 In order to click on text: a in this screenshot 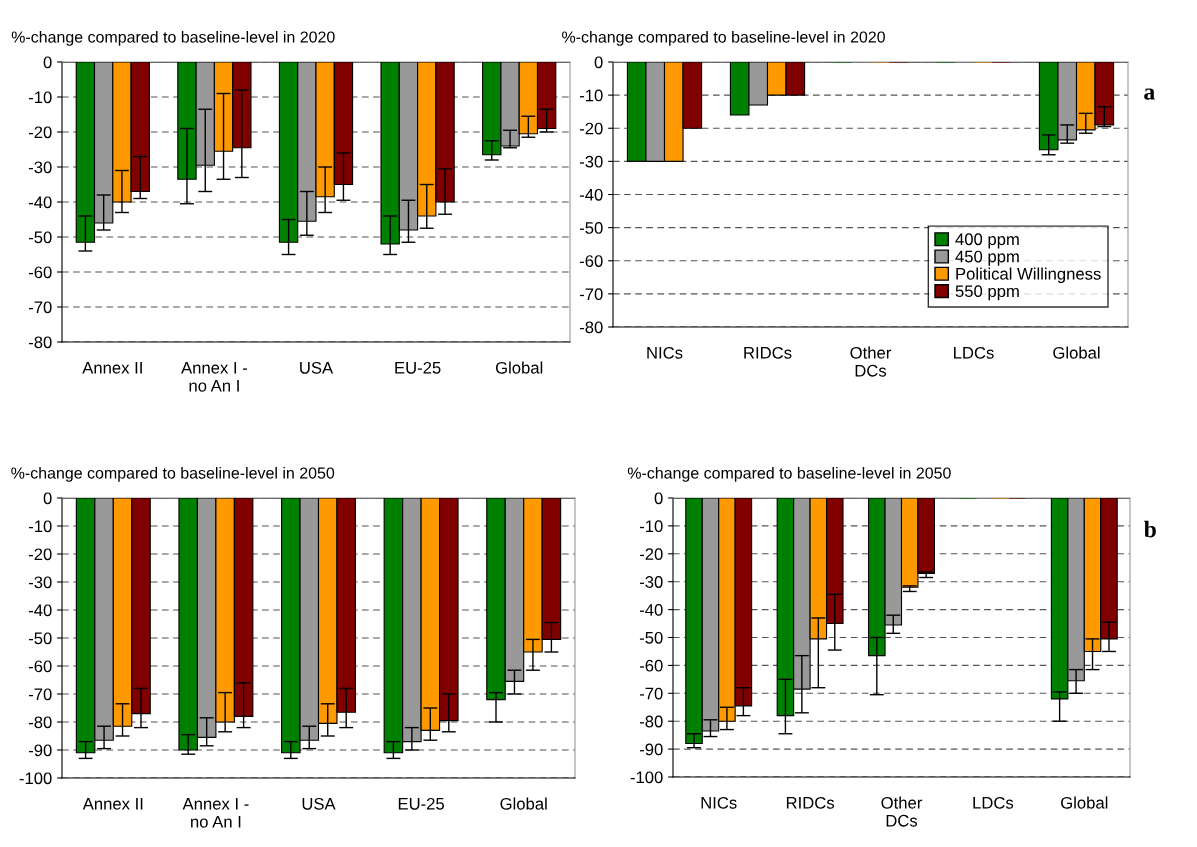, I will do `click(1149, 94)`.